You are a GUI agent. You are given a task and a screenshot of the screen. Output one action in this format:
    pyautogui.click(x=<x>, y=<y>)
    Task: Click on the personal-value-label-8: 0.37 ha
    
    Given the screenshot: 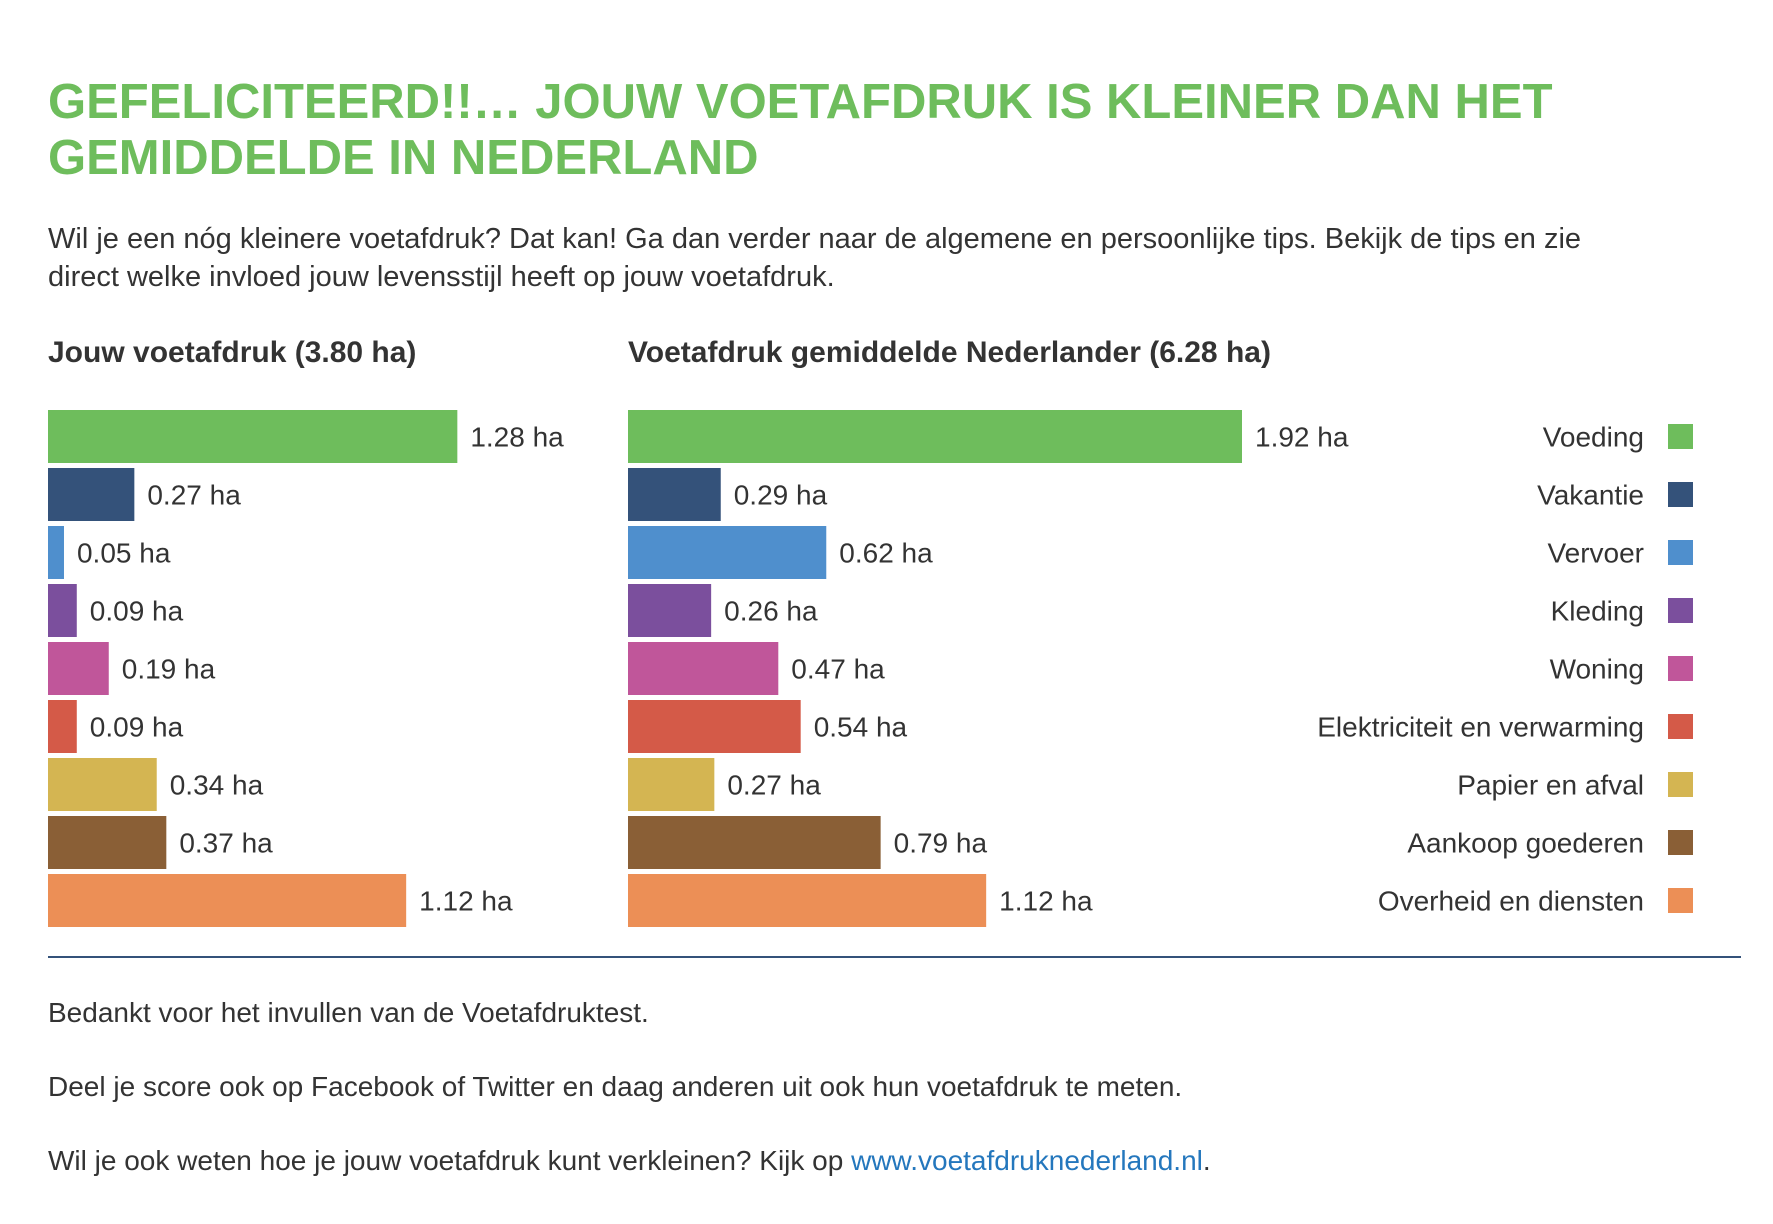 What is the action you would take?
    pyautogui.click(x=226, y=843)
    